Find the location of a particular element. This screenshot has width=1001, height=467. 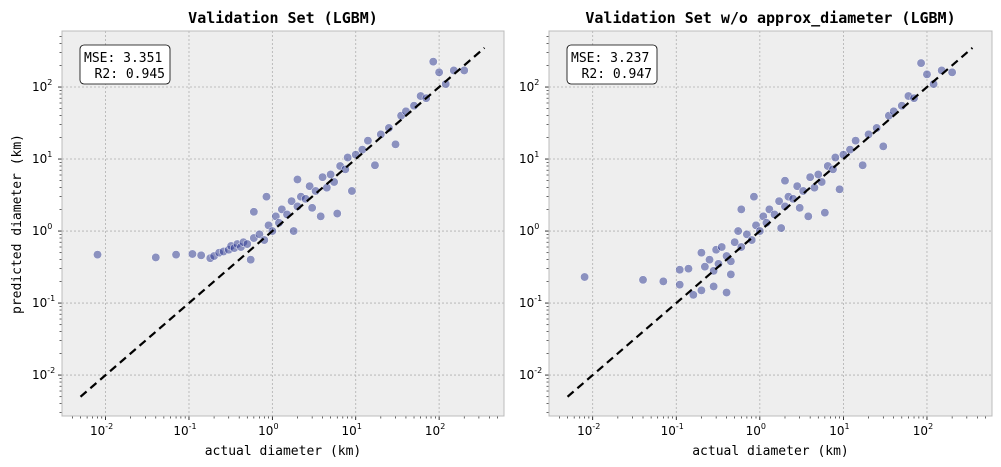

y-tick-label: 10⁰ is located at coordinates (42, 230).